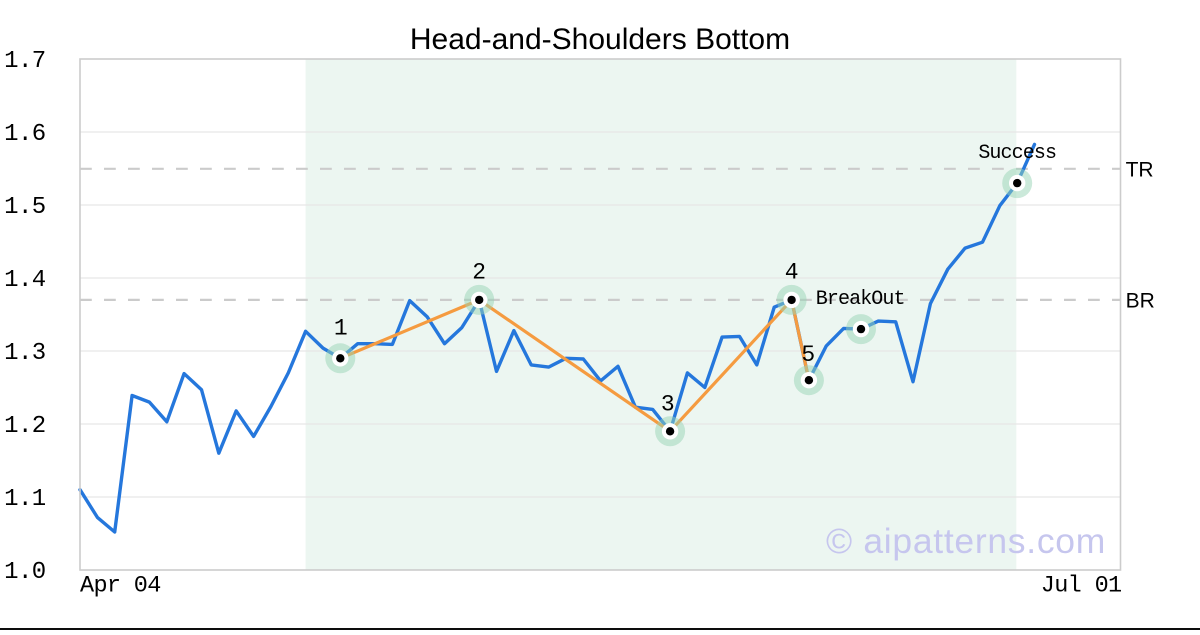  Describe the element at coordinates (808, 355) in the screenshot. I see `svg-text: 5` at that location.